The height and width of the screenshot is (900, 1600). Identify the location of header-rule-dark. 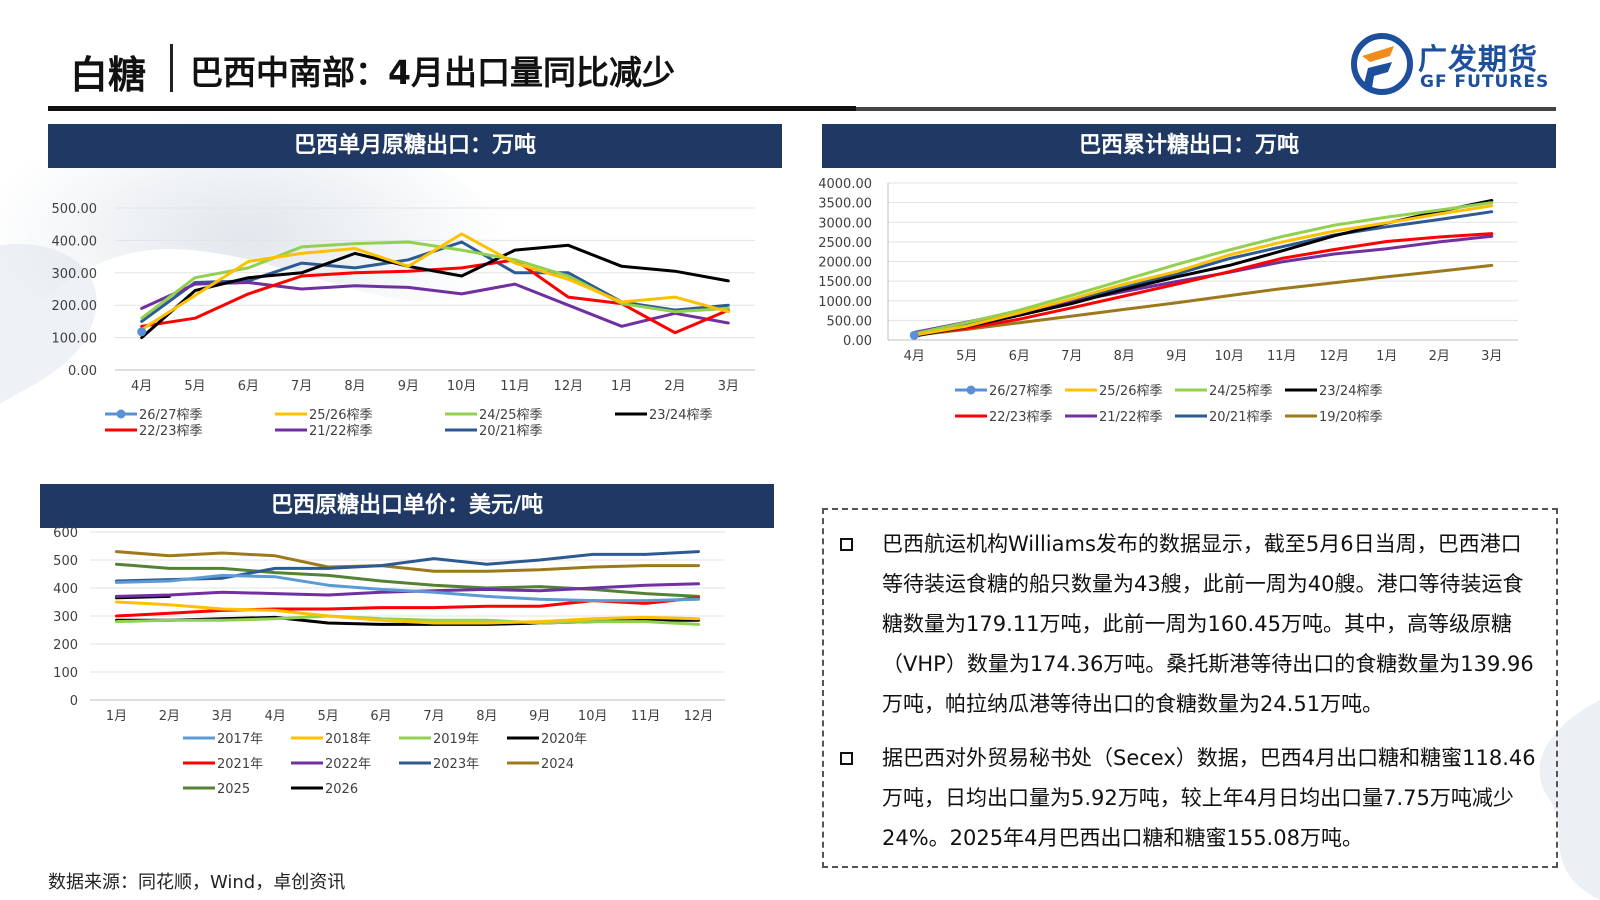
(452, 108).